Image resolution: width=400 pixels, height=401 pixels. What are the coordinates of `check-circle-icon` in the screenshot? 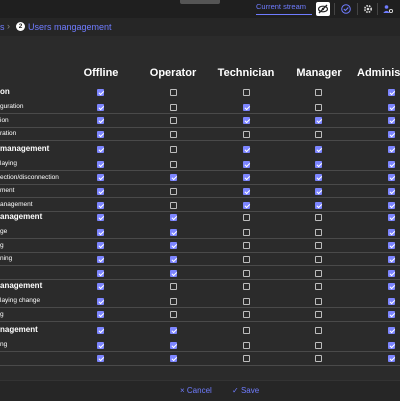 It's located at (346, 9).